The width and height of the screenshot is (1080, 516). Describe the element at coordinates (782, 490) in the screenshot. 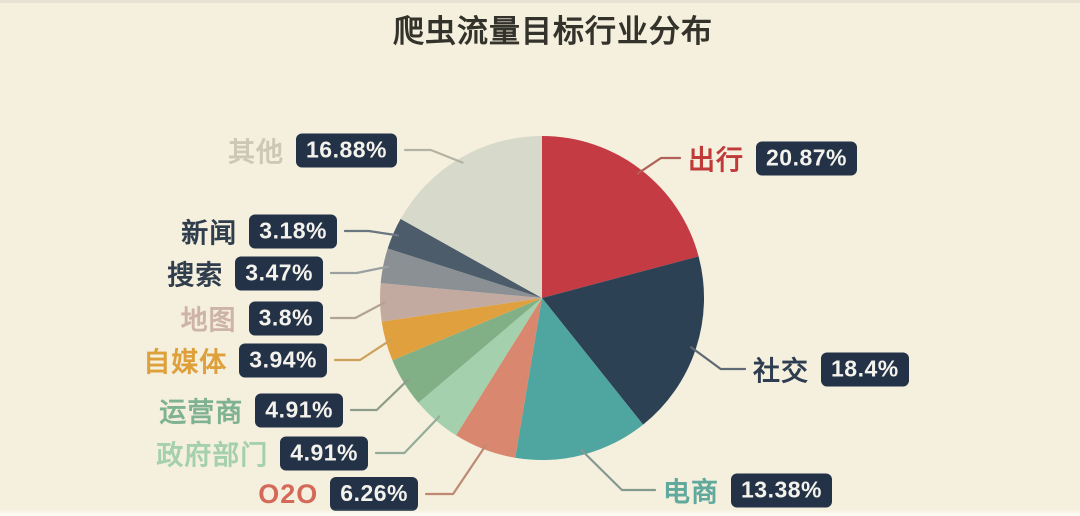

I see `pie-label-badge: 13.38%` at that location.